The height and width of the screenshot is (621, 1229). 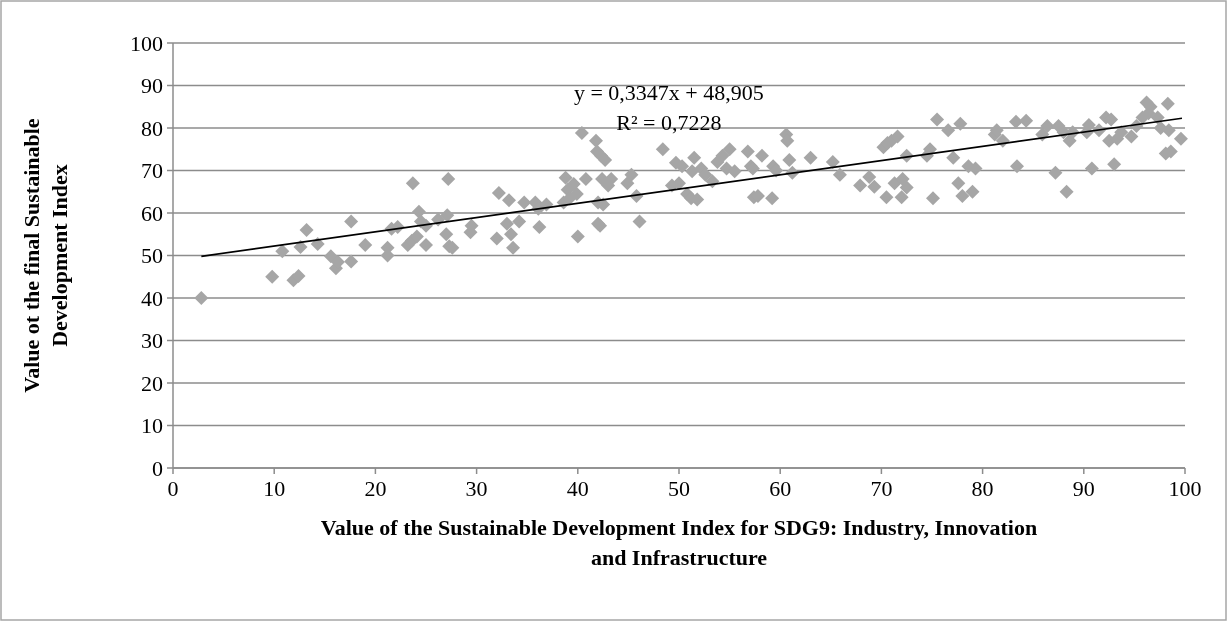 I want to click on x-tick-label: 90, so click(x=1083, y=488).